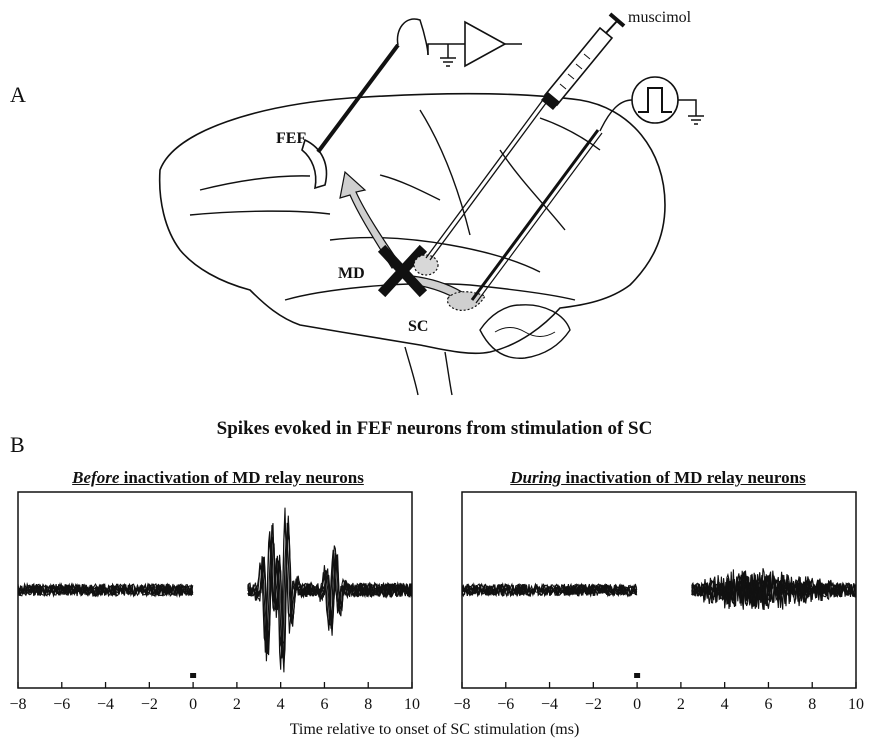  I want to click on amplifier-icon, so click(474, 44).